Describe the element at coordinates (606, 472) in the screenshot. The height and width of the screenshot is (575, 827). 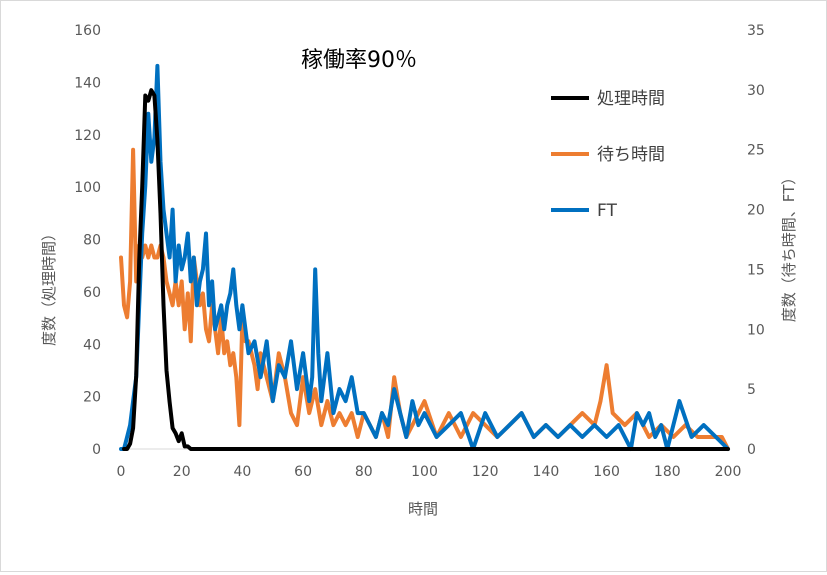
I see `x-tick-label: 160` at that location.